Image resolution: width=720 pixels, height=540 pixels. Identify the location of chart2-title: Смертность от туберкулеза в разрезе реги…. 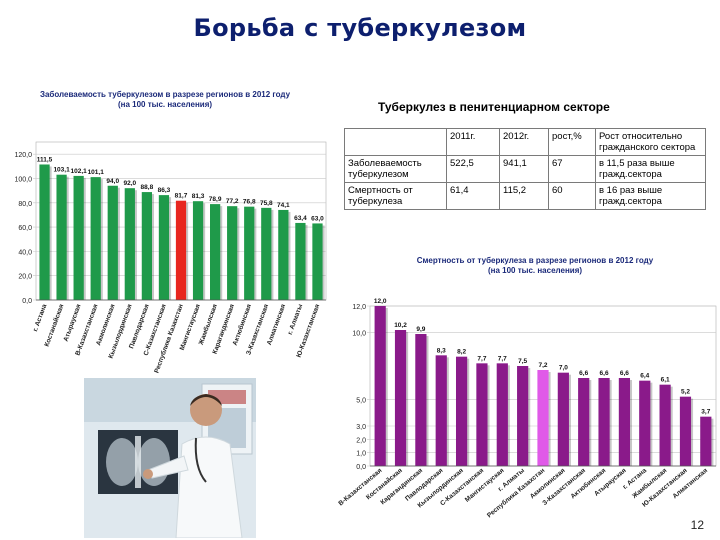
(535, 260).